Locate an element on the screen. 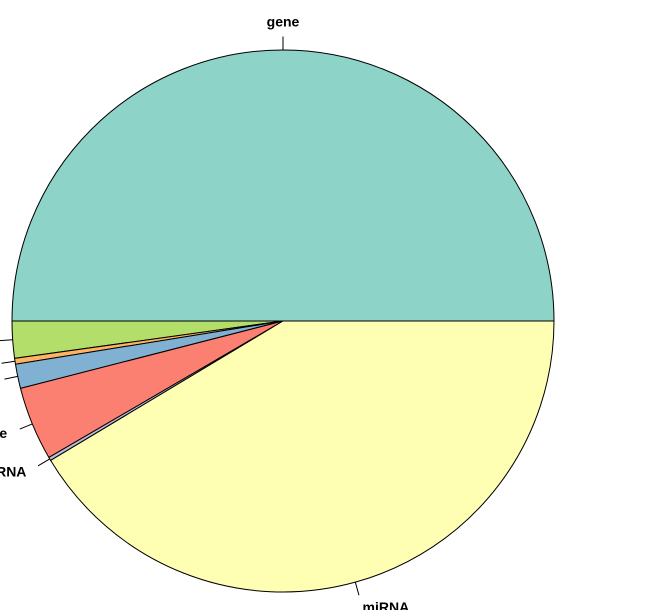 The height and width of the screenshot is (610, 660). label-ncRNA: ncRNA is located at coordinates (13, 471).